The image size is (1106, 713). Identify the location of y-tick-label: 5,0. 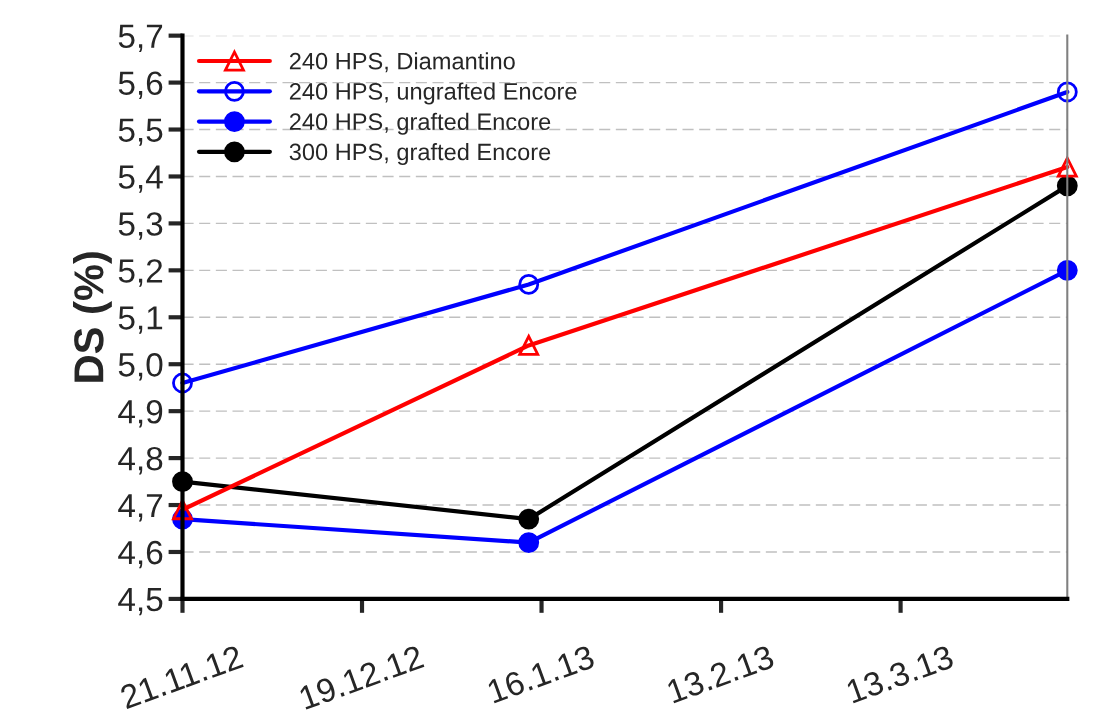
(140, 367).